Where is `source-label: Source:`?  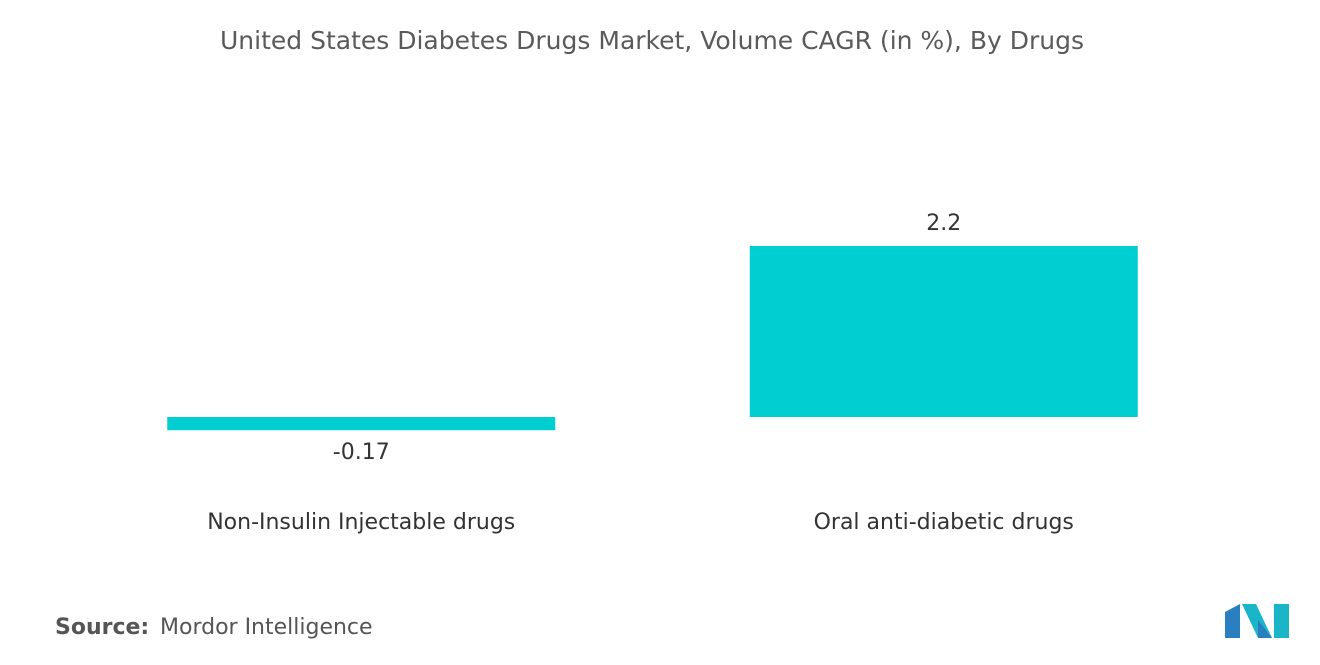
source-label: Source: is located at coordinates (102, 627).